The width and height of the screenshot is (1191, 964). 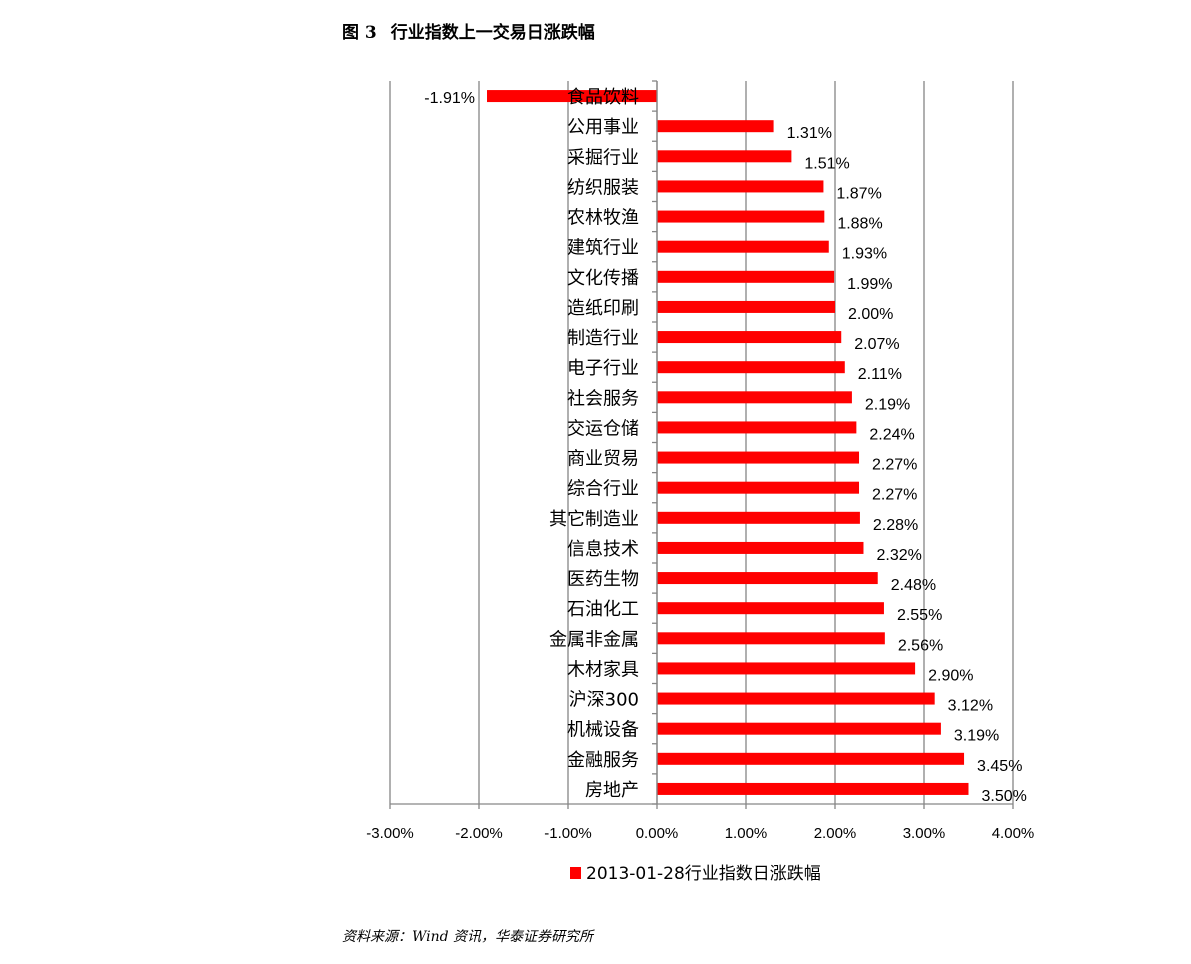 What do you see at coordinates (568, 833) in the screenshot?
I see `x-tick-label: -1.00%` at bounding box center [568, 833].